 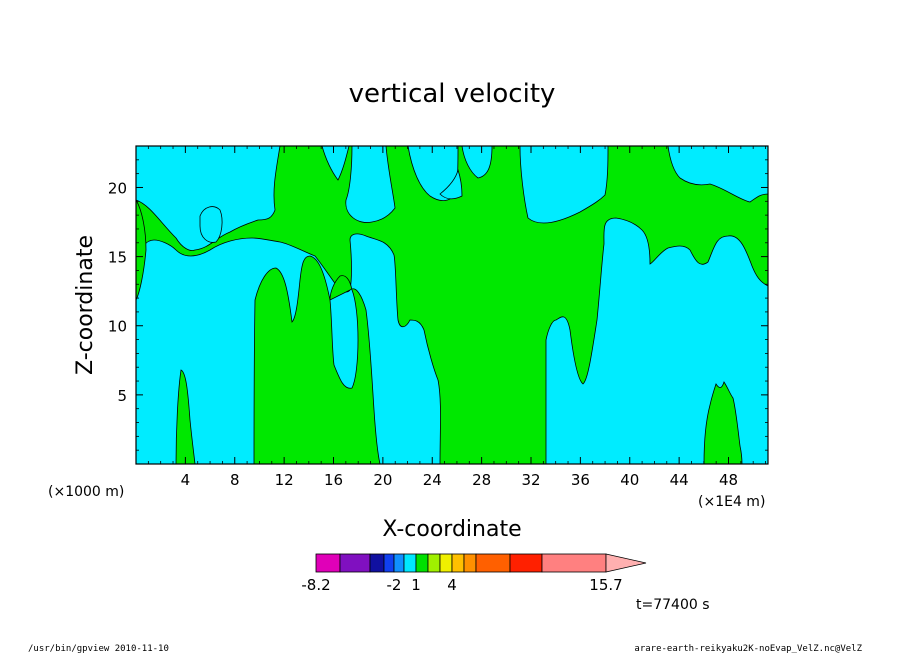 What do you see at coordinates (122, 396) in the screenshot?
I see `y-tick-label: 5` at bounding box center [122, 396].